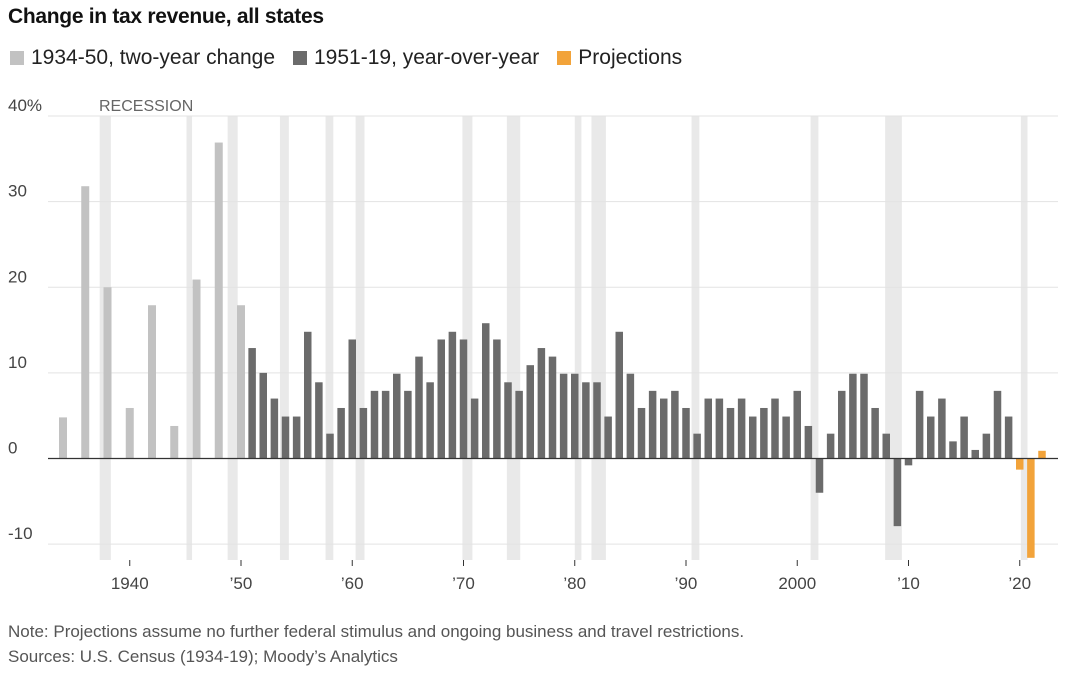  I want to click on bar-1991, so click(697, 446).